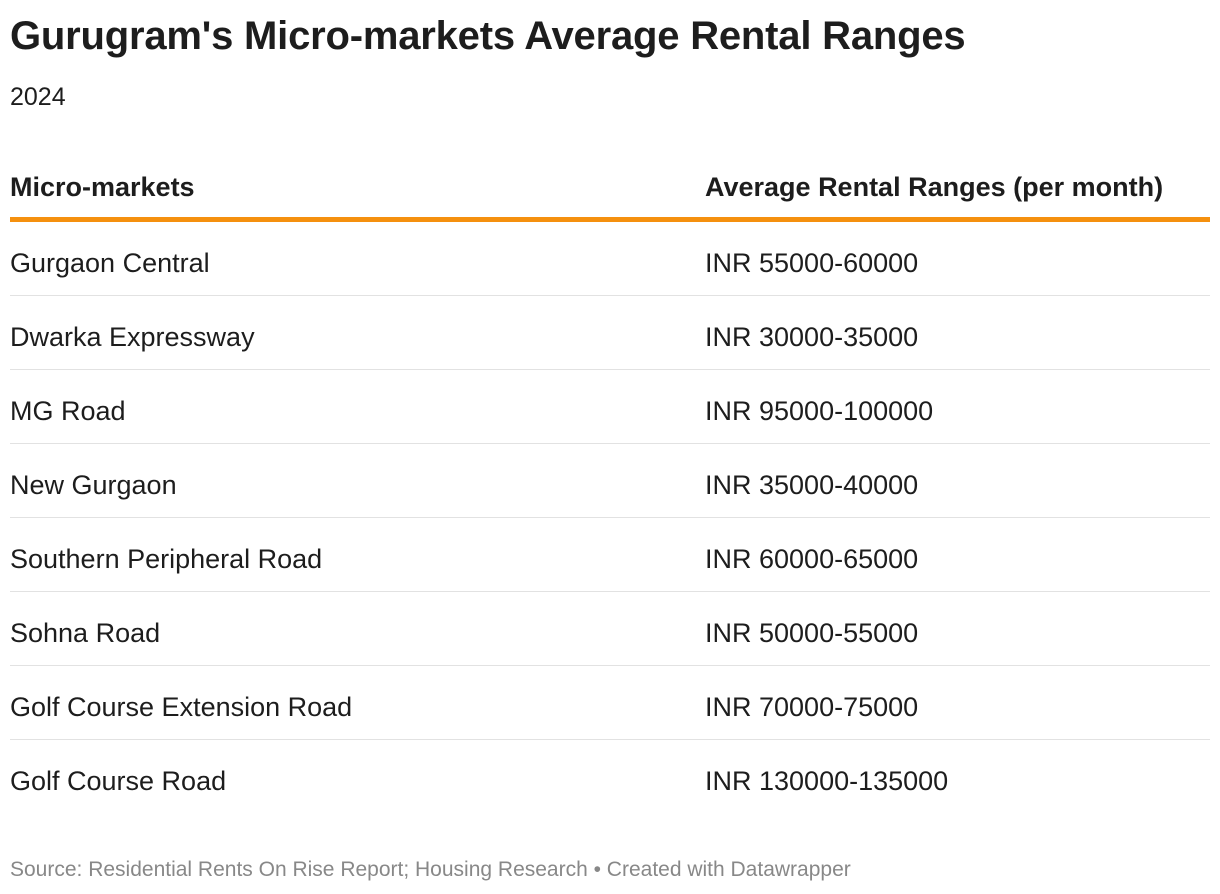 Image resolution: width=1220 pixels, height=894 pixels. What do you see at coordinates (812, 337) in the screenshot?
I see `rental-range-cell: INR 30000-35000` at bounding box center [812, 337].